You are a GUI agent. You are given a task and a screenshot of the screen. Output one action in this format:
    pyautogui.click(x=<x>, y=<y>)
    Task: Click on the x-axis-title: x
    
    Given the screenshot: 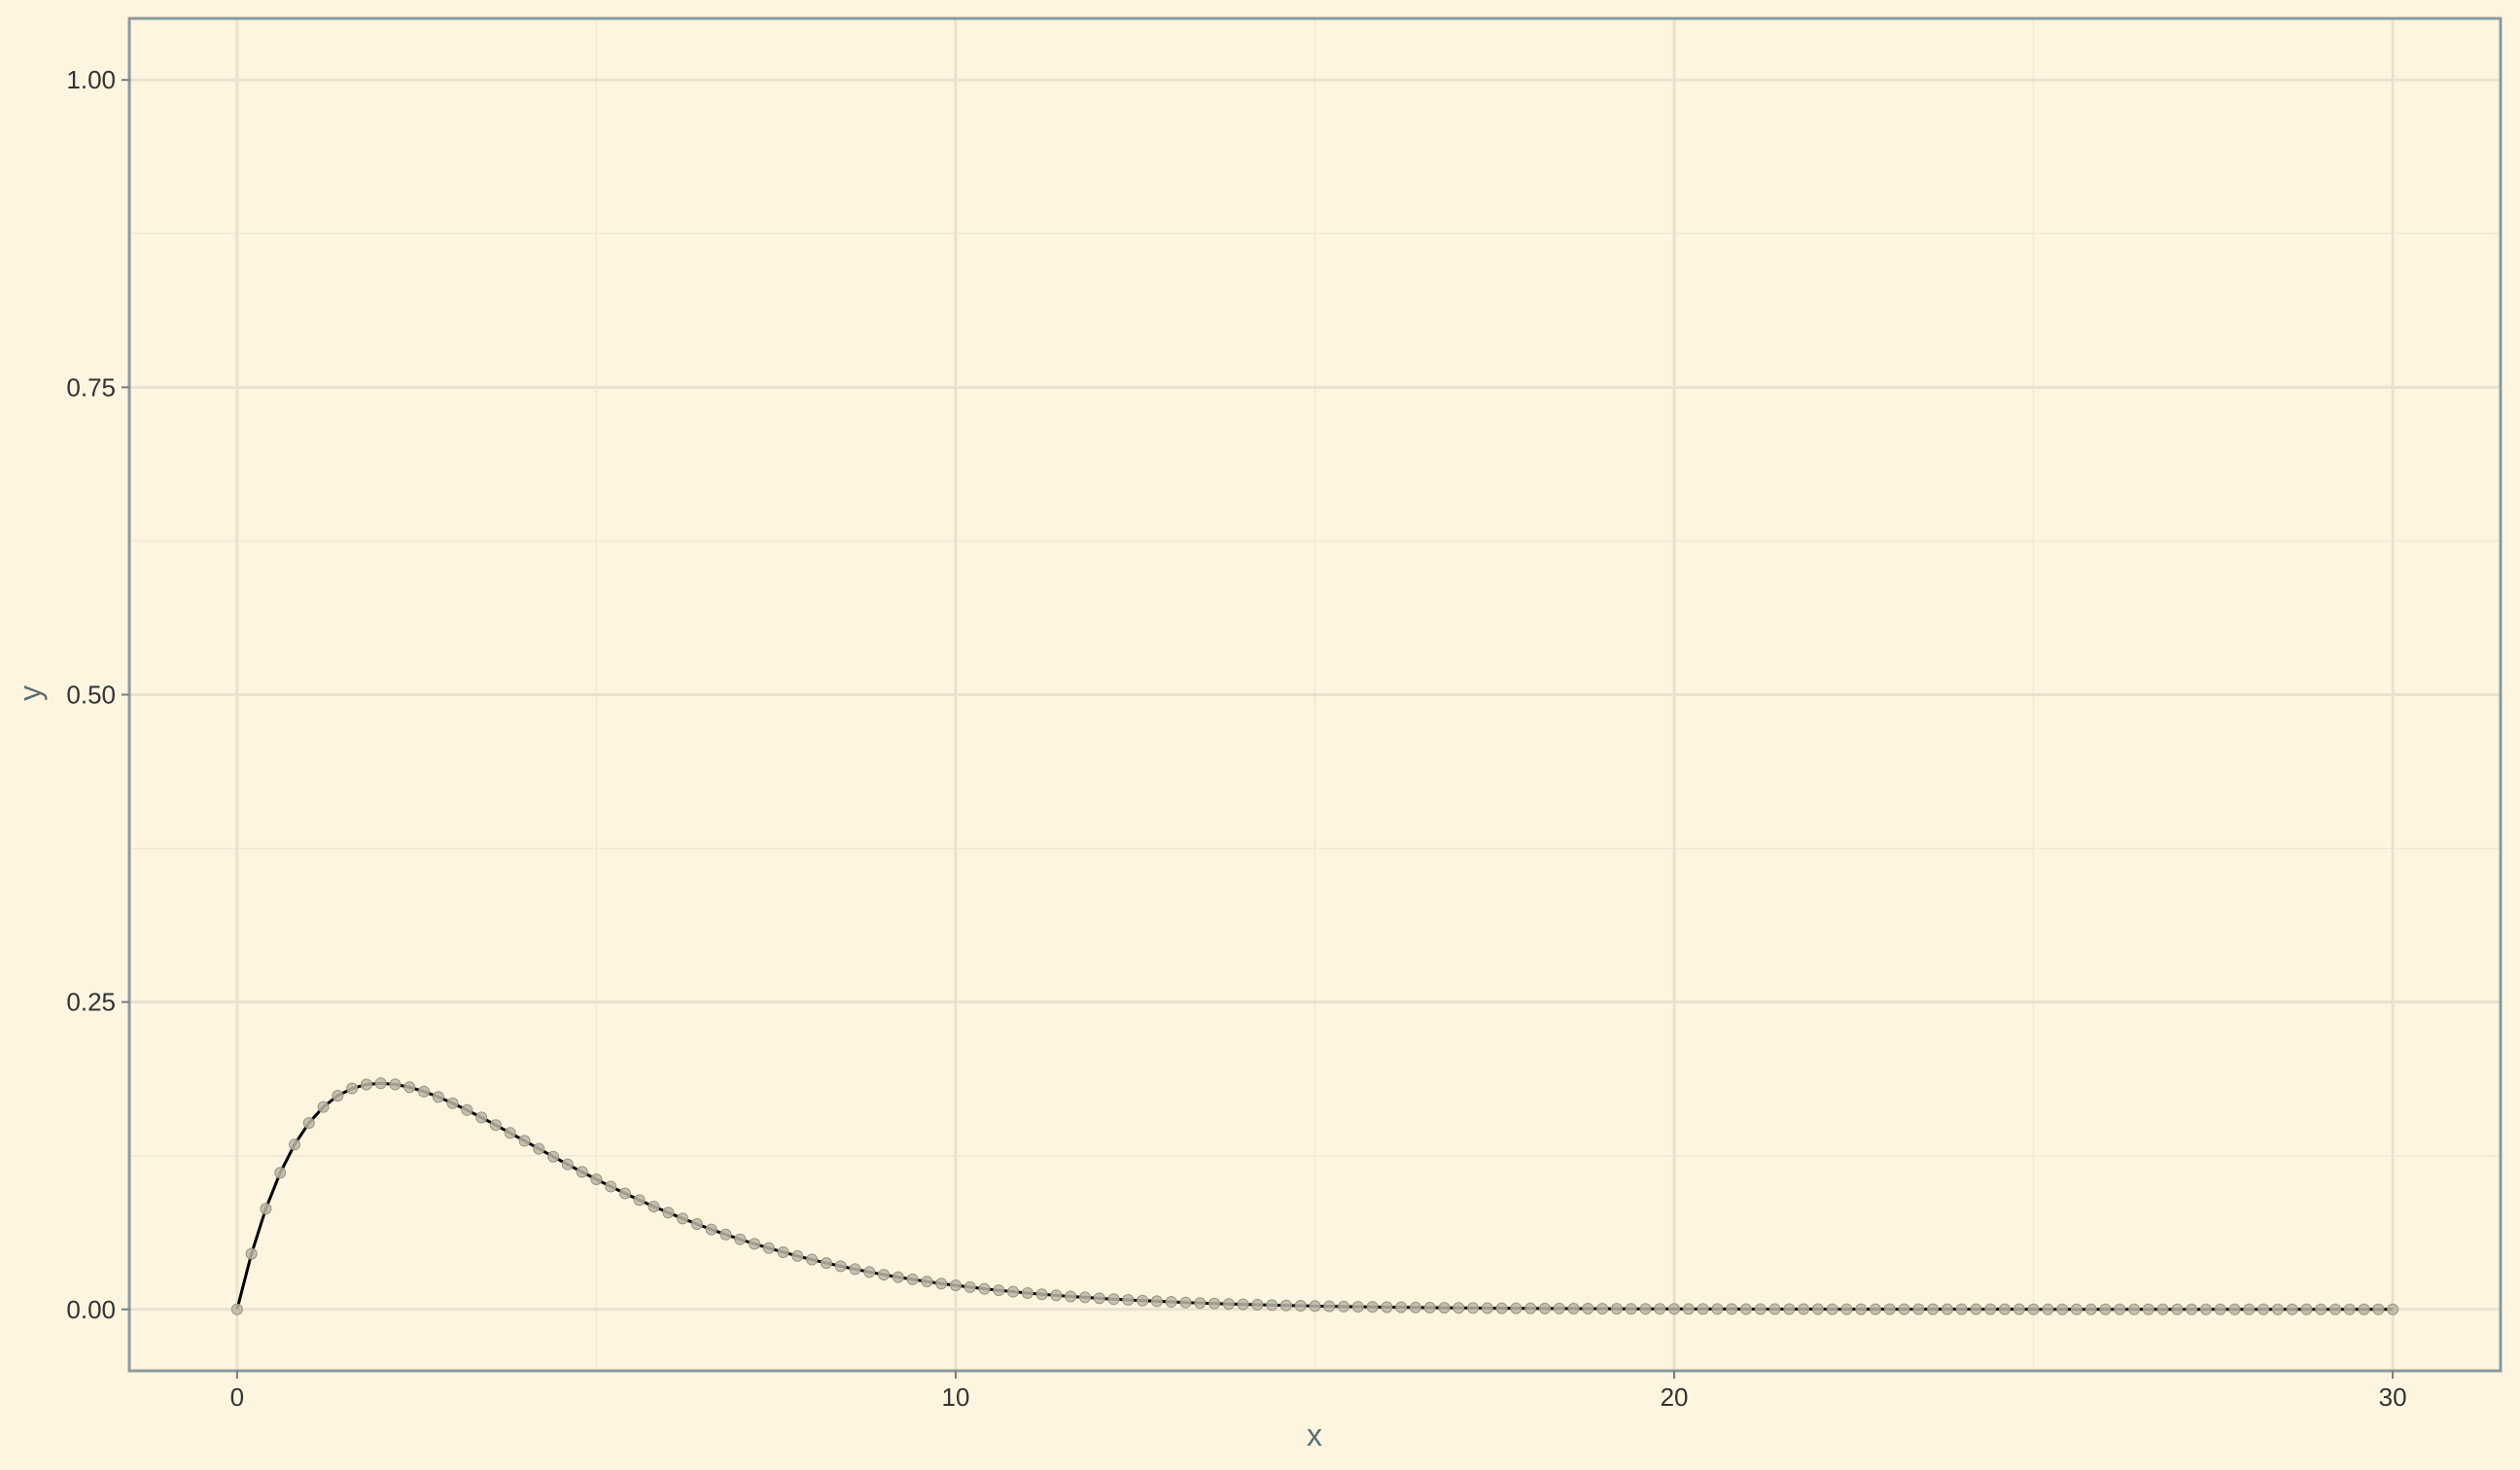 What is the action you would take?
    pyautogui.click(x=1314, y=1435)
    